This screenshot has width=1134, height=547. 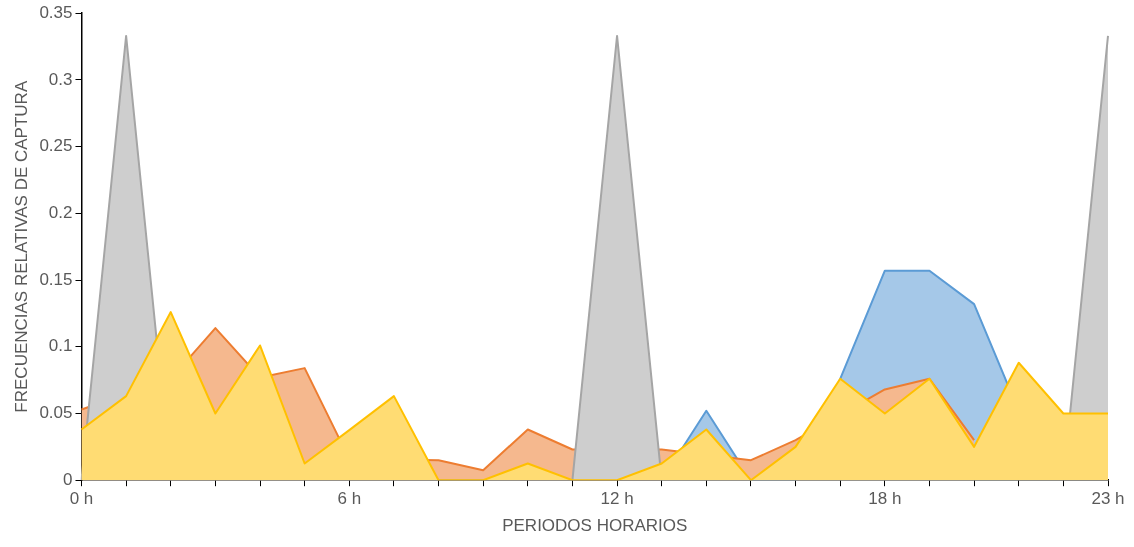 I want to click on y-tick-label: 0.2, so click(x=60, y=213).